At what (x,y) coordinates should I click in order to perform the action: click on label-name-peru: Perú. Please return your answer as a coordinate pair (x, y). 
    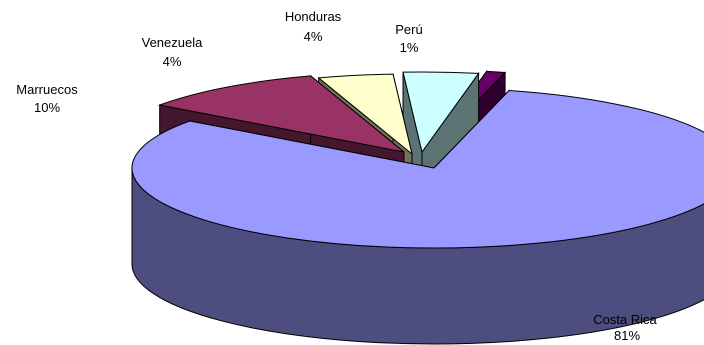
    Looking at the image, I should click on (408, 29).